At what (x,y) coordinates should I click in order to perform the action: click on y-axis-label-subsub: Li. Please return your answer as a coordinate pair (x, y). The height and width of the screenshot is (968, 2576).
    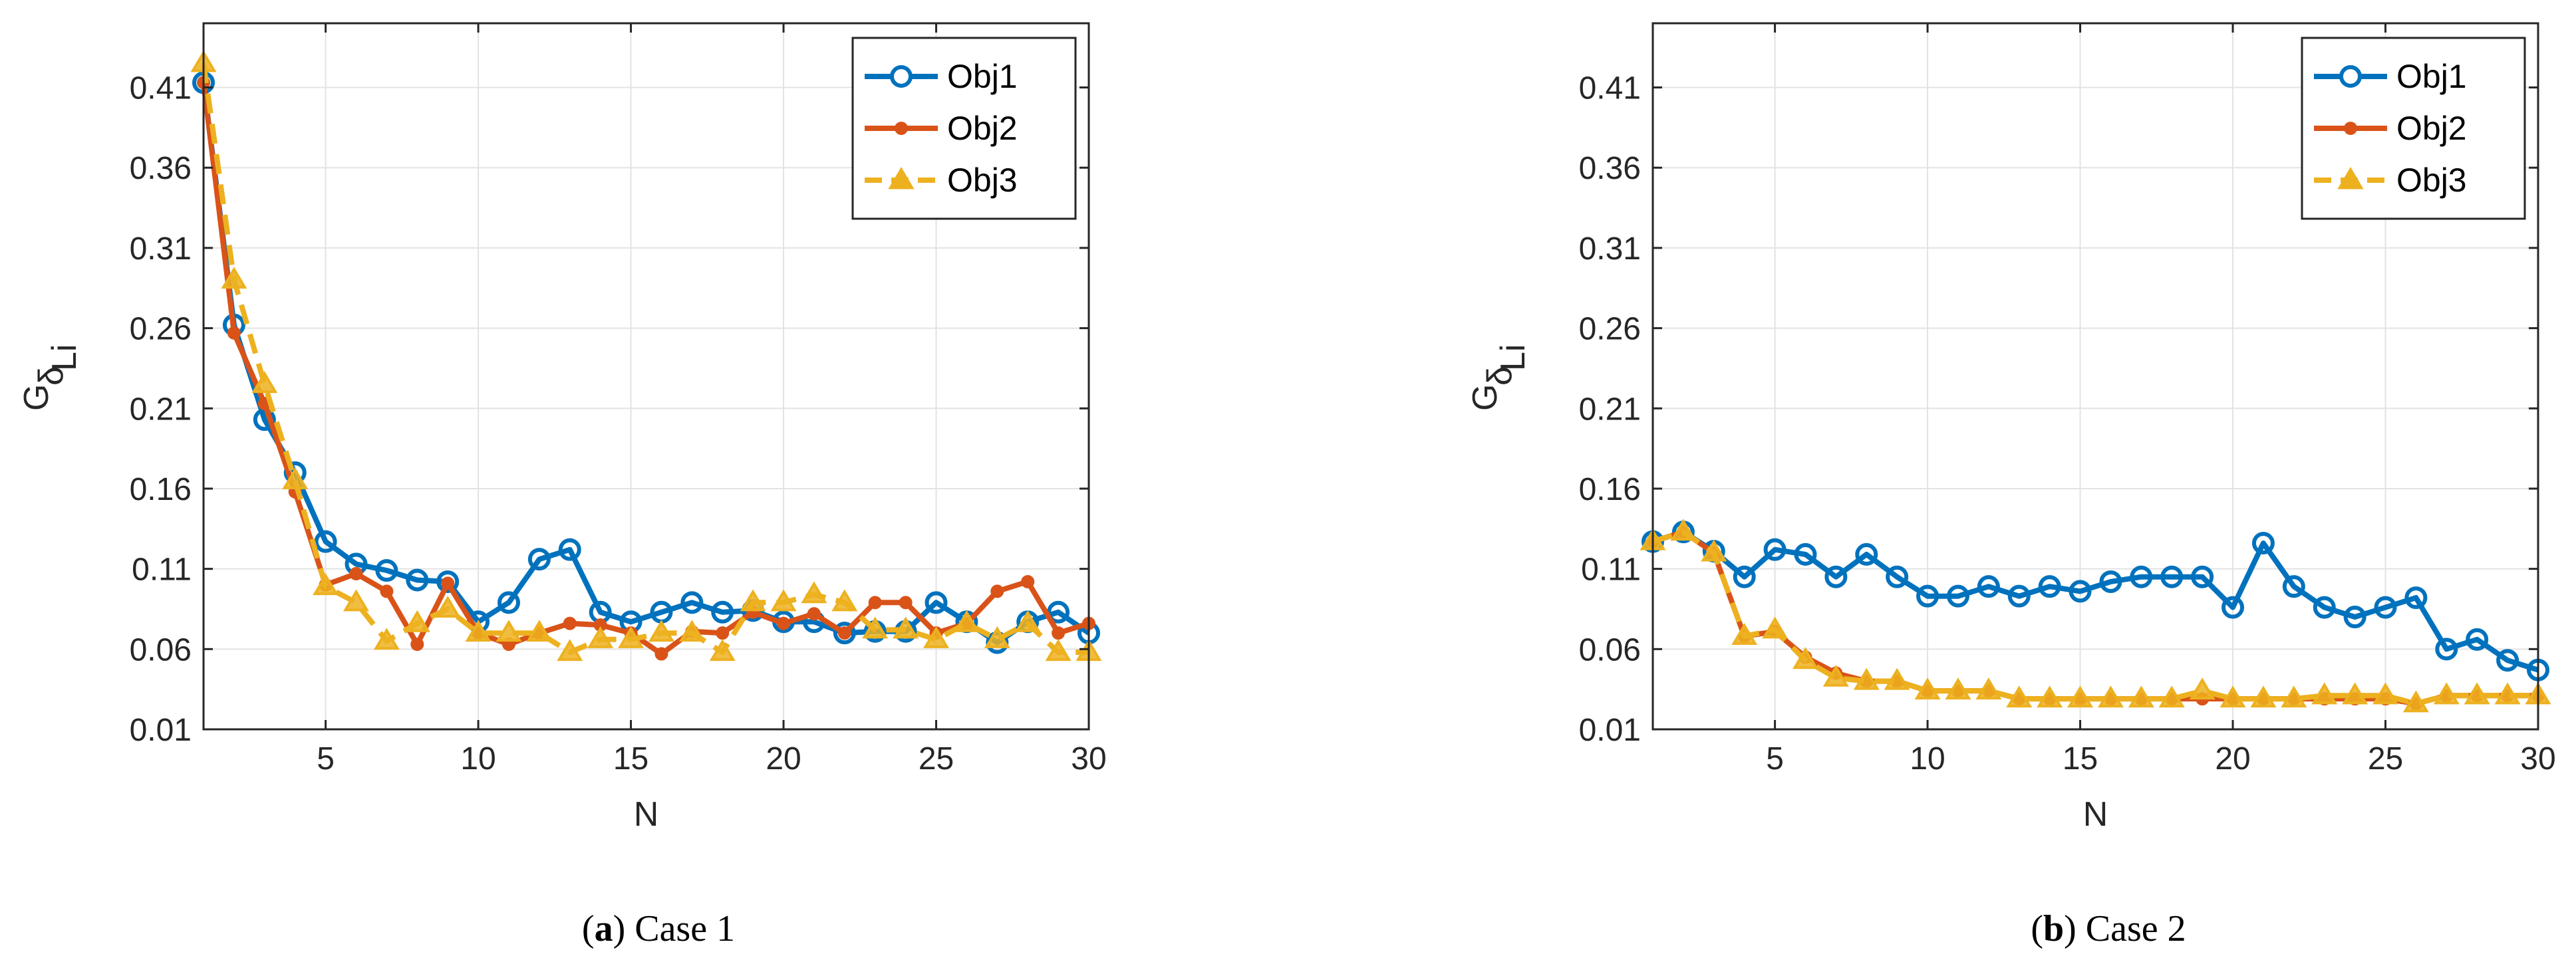
    Looking at the image, I should click on (1513, 357).